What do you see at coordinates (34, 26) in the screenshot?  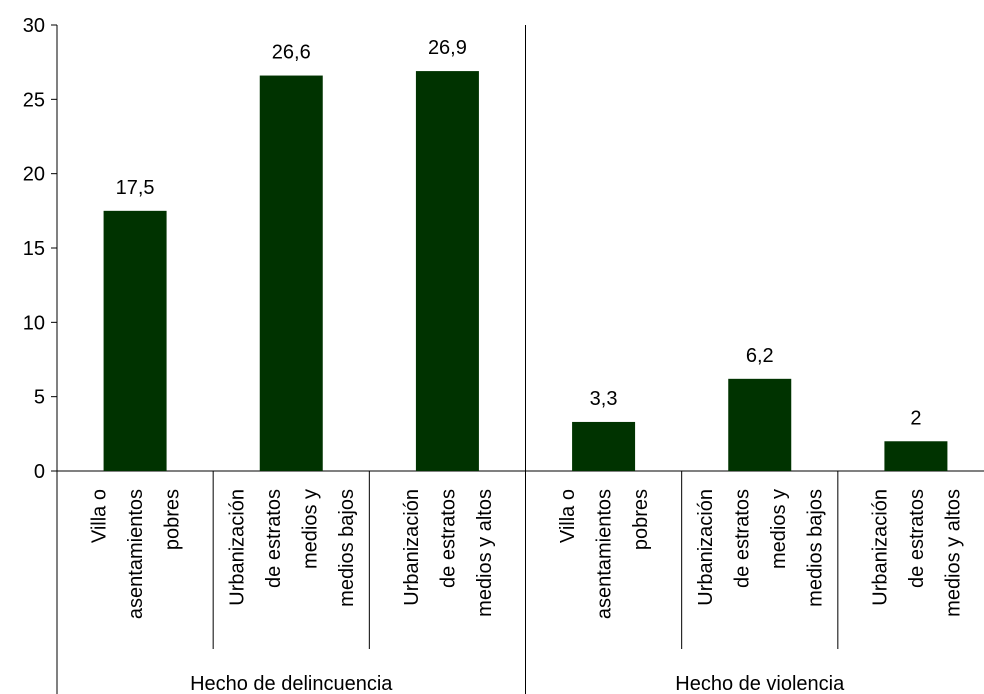 I see `y-tick-label: 30` at bounding box center [34, 26].